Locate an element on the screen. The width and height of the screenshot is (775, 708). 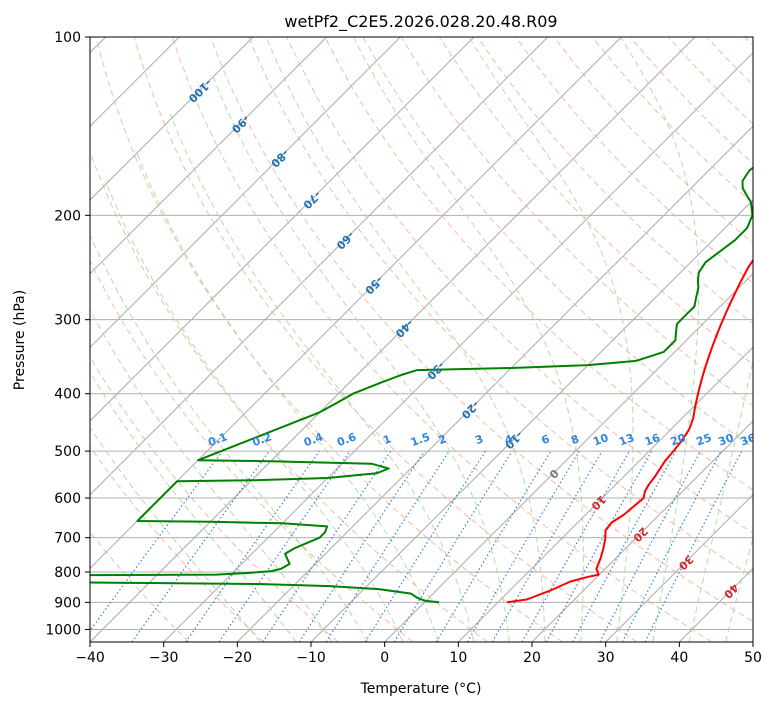
mixing-ratio-label: 0.1 is located at coordinates (217, 439).